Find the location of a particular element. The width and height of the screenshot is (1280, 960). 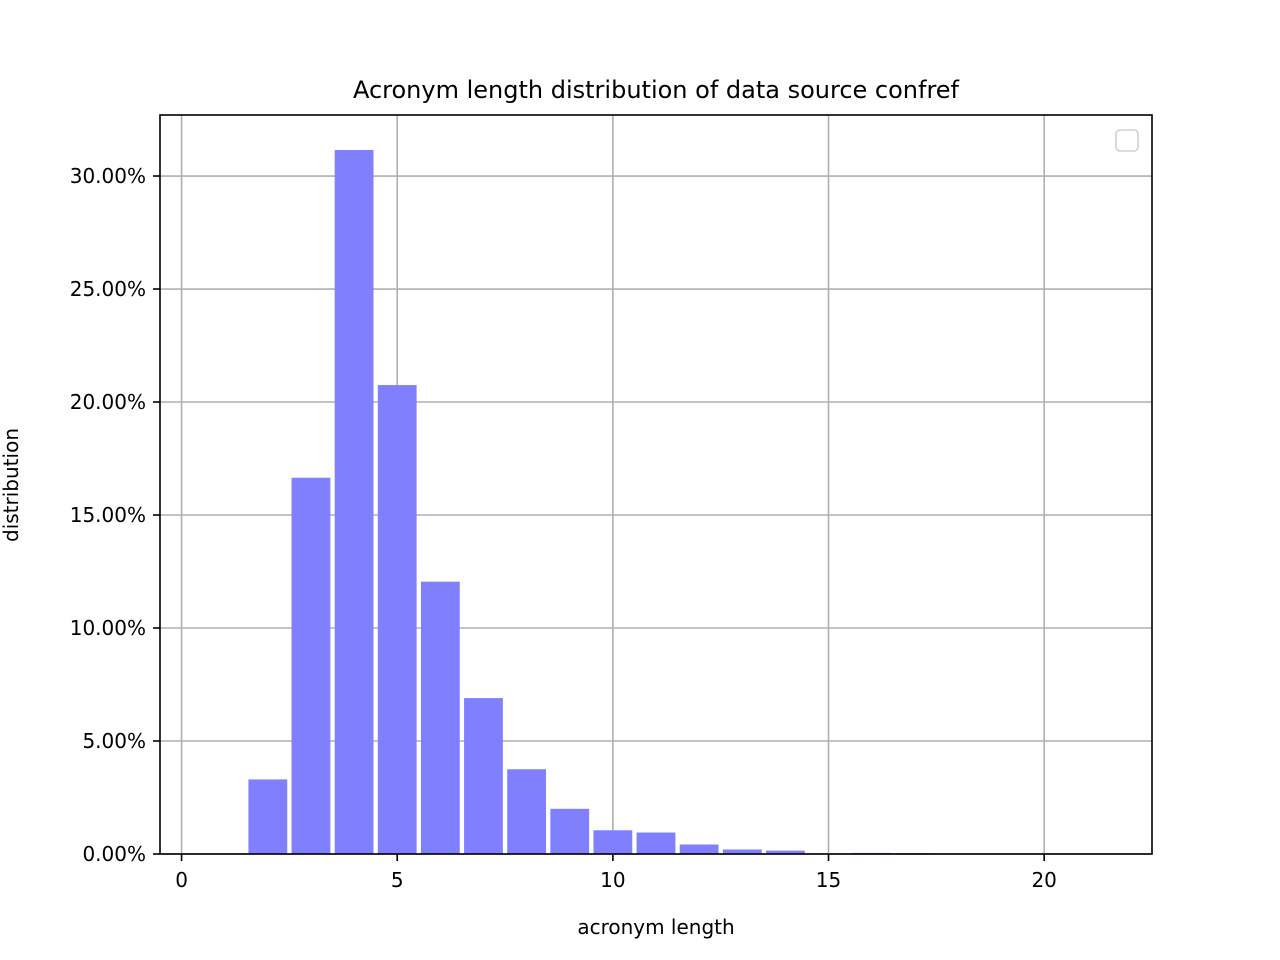

legend-box is located at coordinates (1127, 140).